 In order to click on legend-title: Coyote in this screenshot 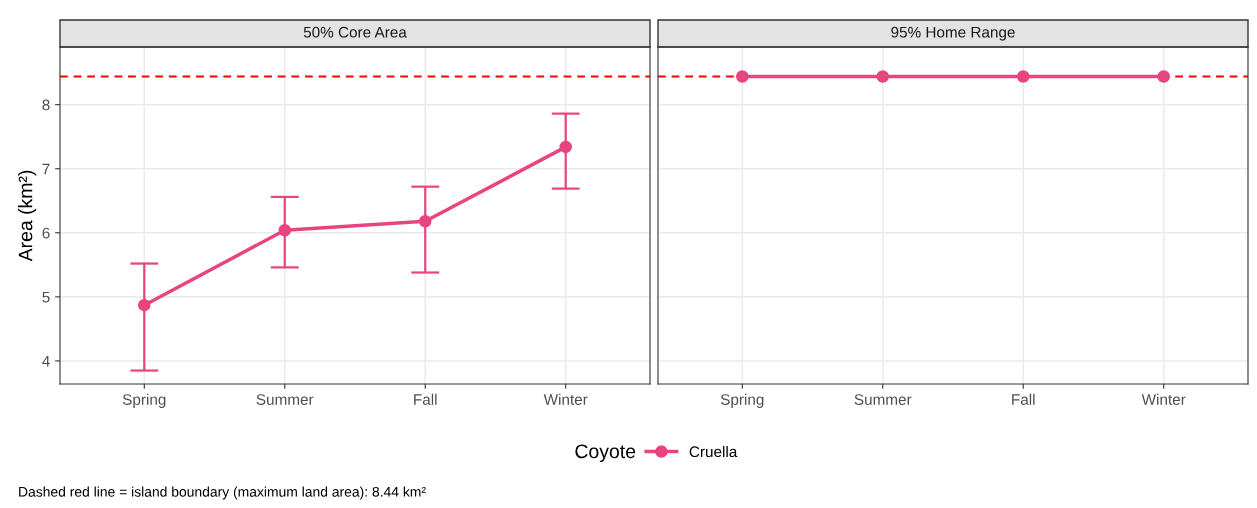, I will do `click(605, 453)`.